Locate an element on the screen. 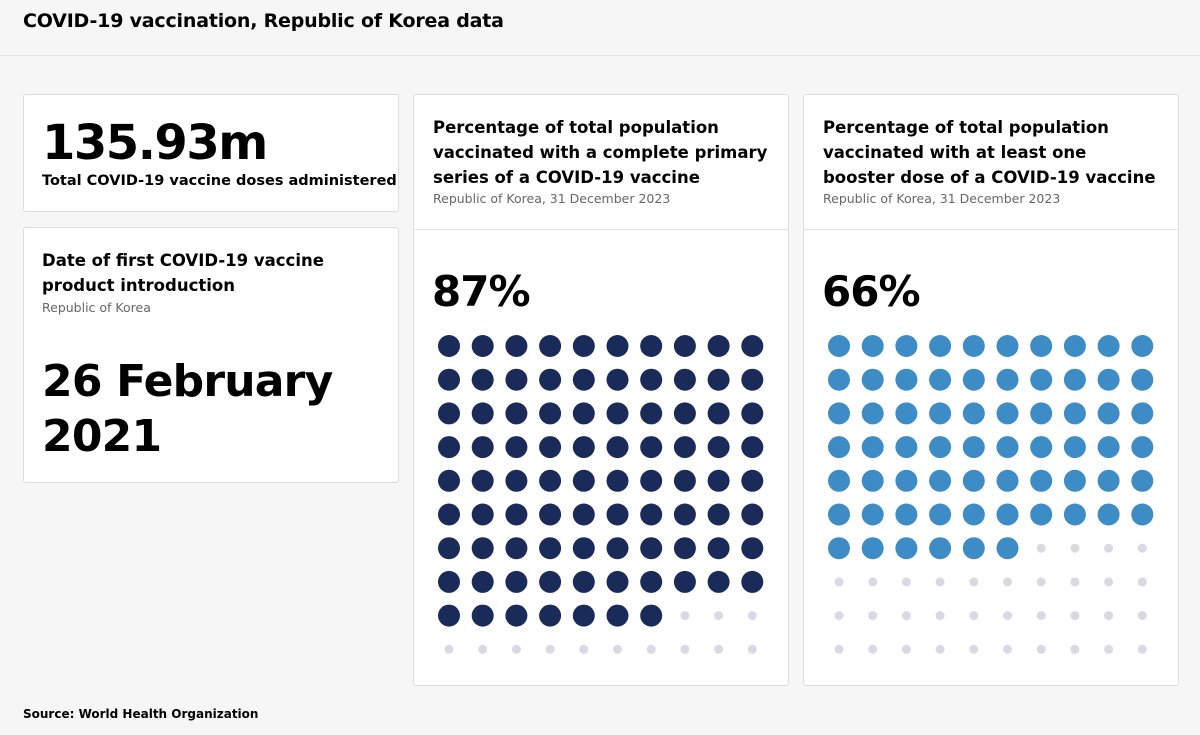 The width and height of the screenshot is (1200, 735). booster-dose-subtitle: Republic of Korea, 31 December 2023 is located at coordinates (942, 198).